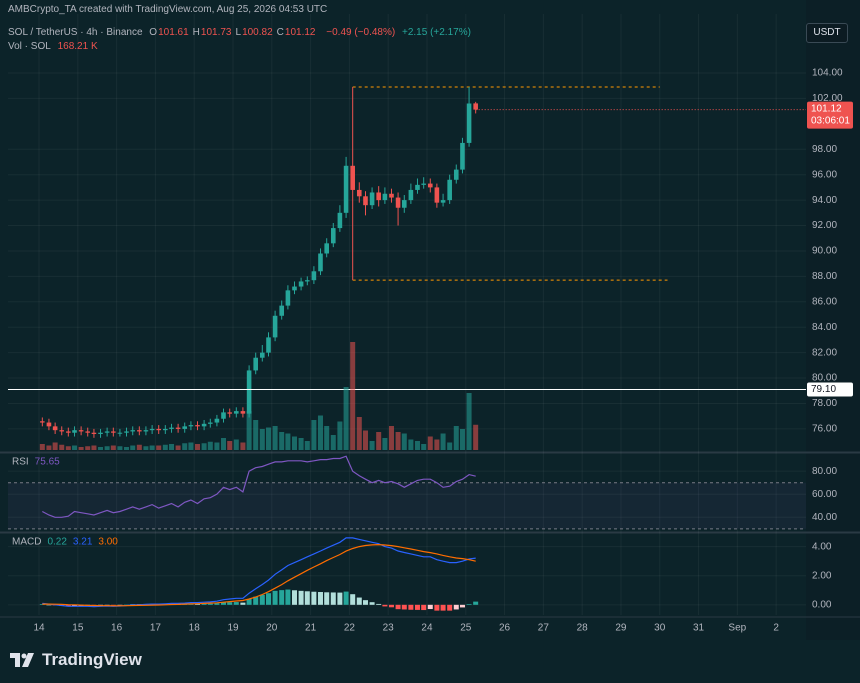 The width and height of the screenshot is (860, 683). What do you see at coordinates (824, 200) in the screenshot?
I see `y-tick-label: 94.00` at bounding box center [824, 200].